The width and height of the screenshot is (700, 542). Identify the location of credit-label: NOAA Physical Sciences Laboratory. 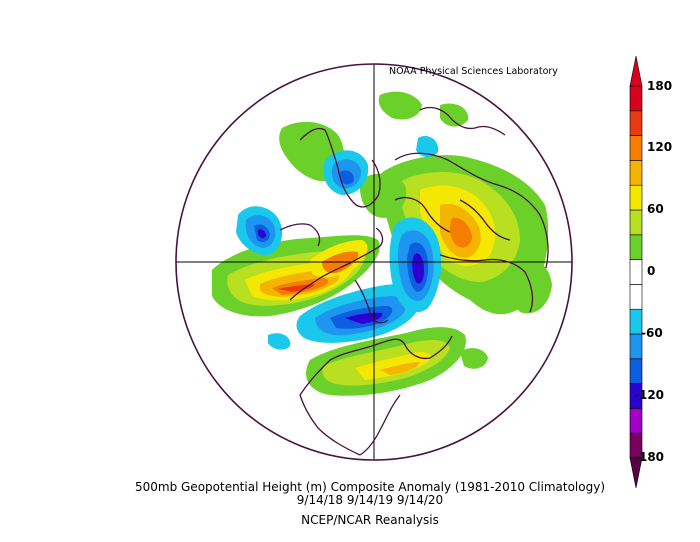
(473, 71).